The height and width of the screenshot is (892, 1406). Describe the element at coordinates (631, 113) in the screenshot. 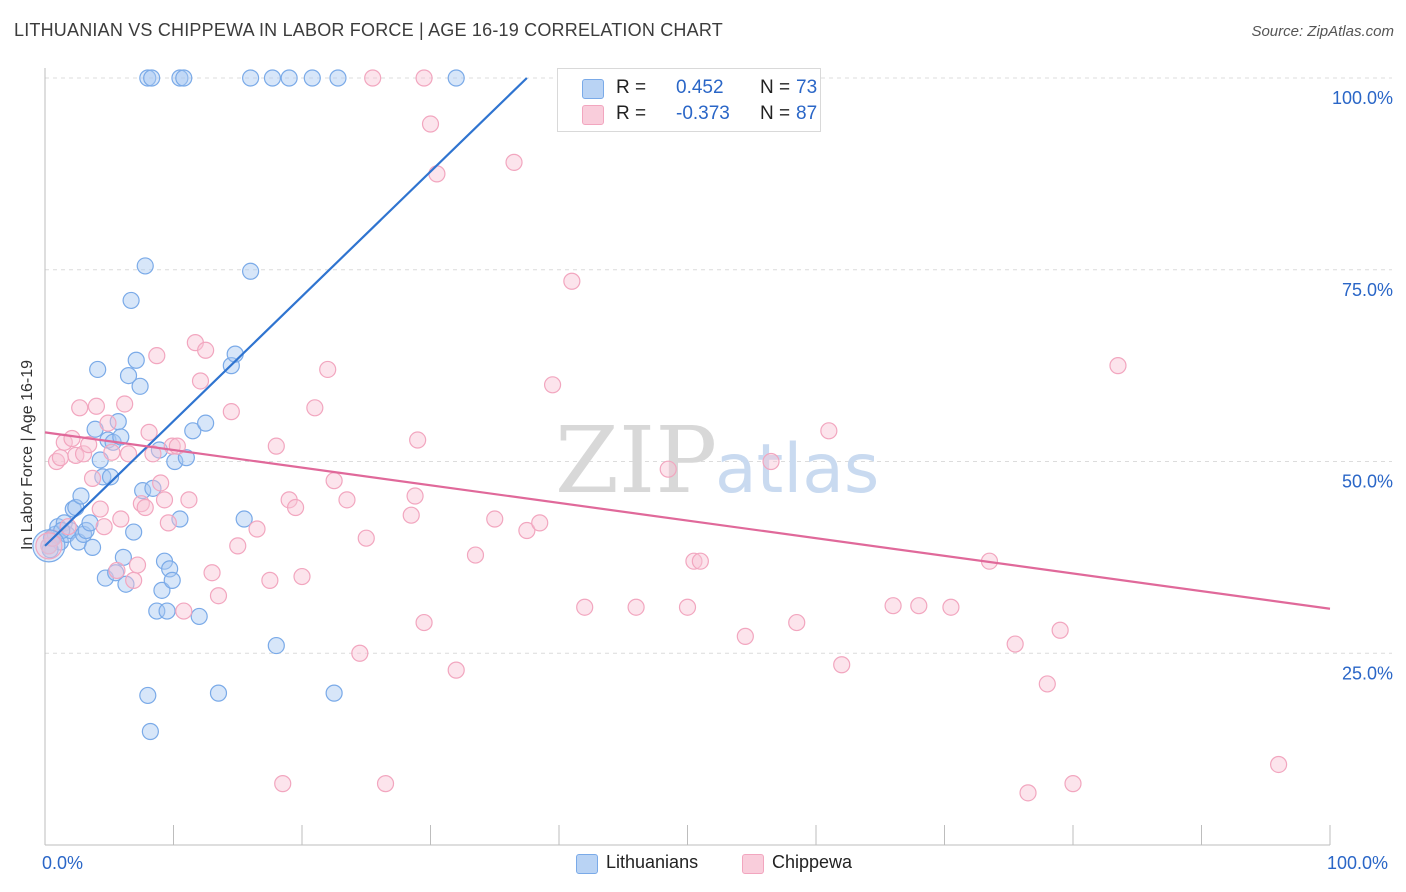

I see `legend-r-label: R =` at that location.